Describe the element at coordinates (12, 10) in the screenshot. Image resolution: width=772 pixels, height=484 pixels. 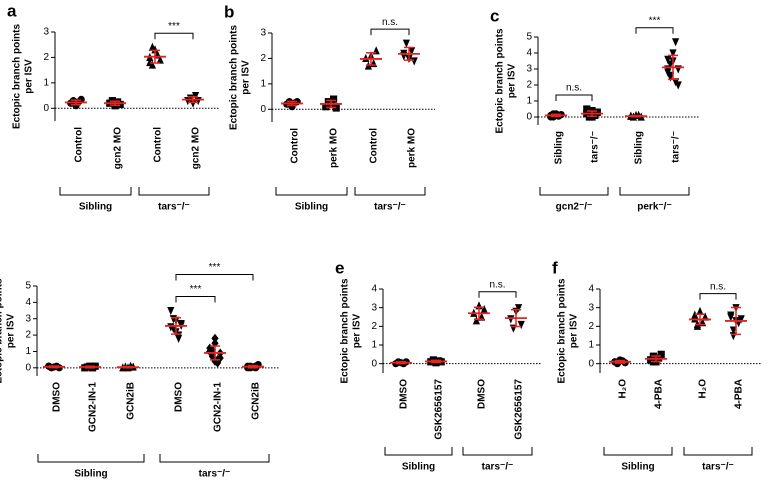
I see `panel-label: a` at that location.